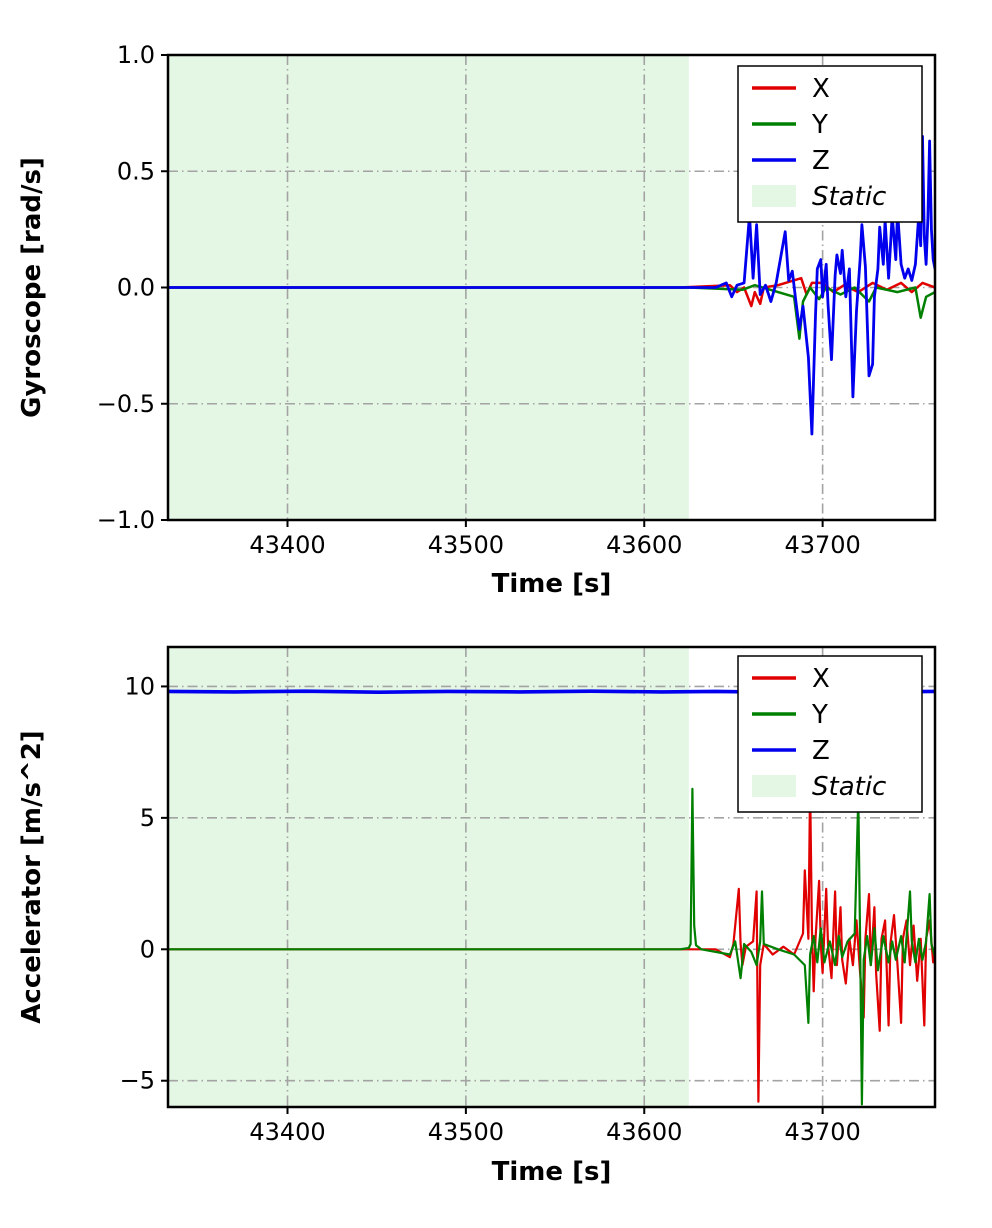 The width and height of the screenshot is (992, 1228). I want to click on y-tick-label: 1.0, so click(136, 55).